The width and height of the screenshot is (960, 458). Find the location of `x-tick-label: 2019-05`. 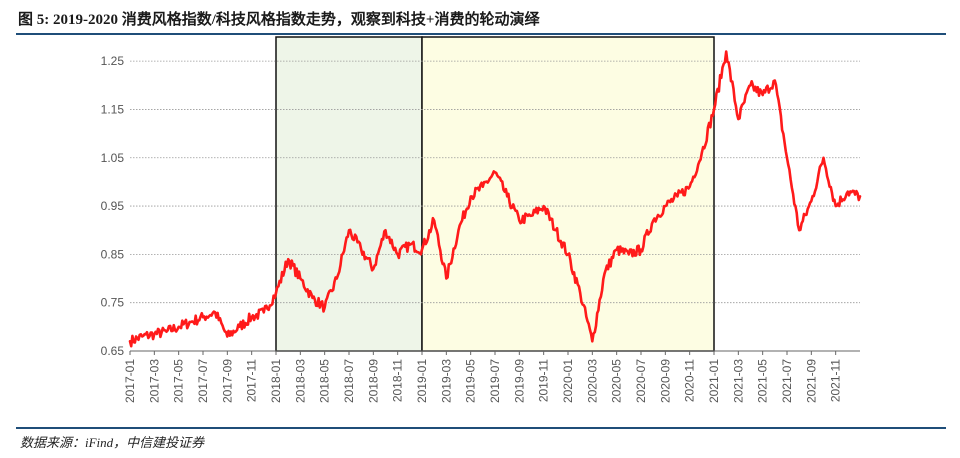

x-tick-label: 2019-05 is located at coordinates (471, 381).